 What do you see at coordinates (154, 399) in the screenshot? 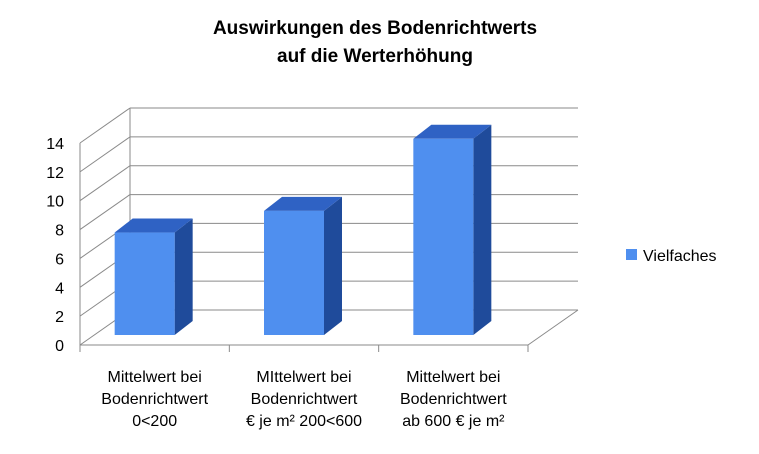
I see `category-label: Mittelwert bei Bodenrichtwert 0<200` at bounding box center [154, 399].